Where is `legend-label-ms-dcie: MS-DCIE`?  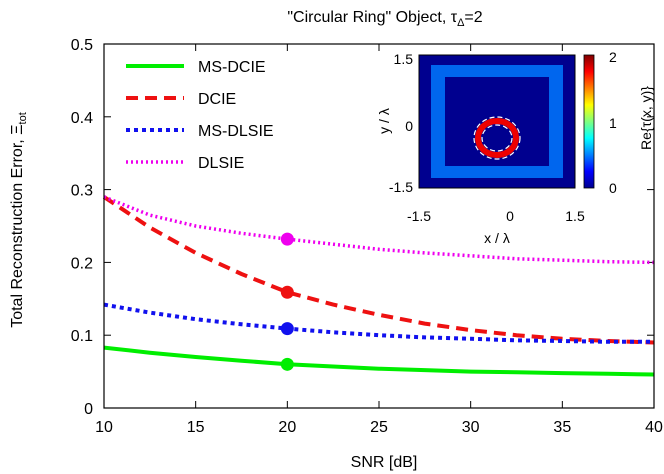
legend-label-ms-dcie: MS-DCIE is located at coordinates (232, 67).